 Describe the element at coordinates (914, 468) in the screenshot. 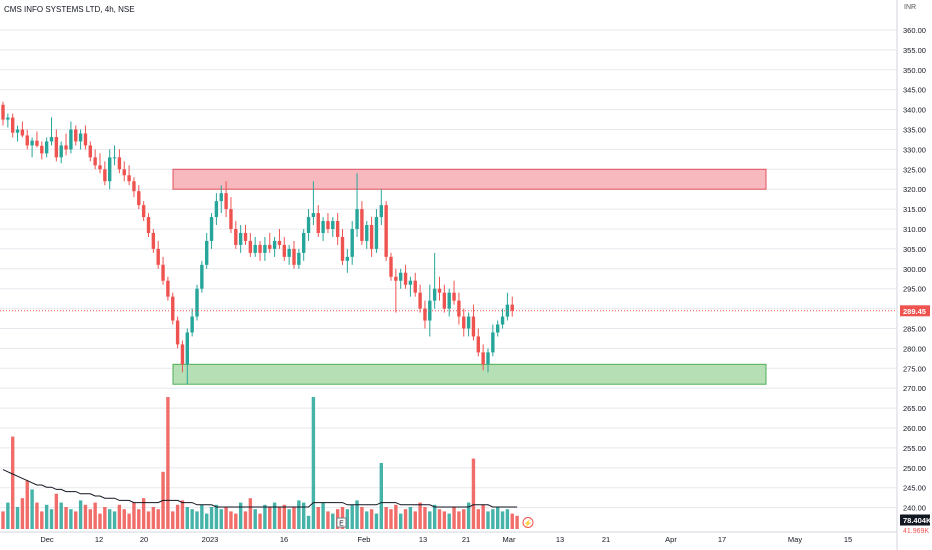

I see `y-tick-label: 250.00` at that location.